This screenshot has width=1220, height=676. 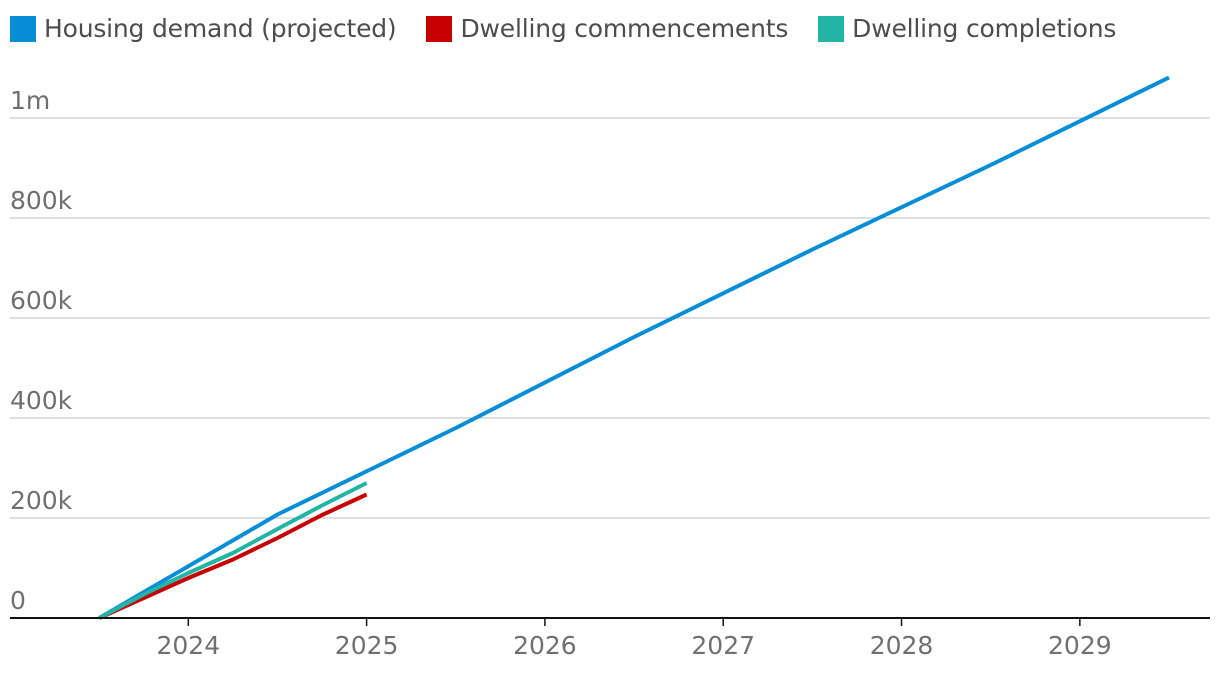 What do you see at coordinates (41, 300) in the screenshot?
I see `y-tick-label: 600k` at bounding box center [41, 300].